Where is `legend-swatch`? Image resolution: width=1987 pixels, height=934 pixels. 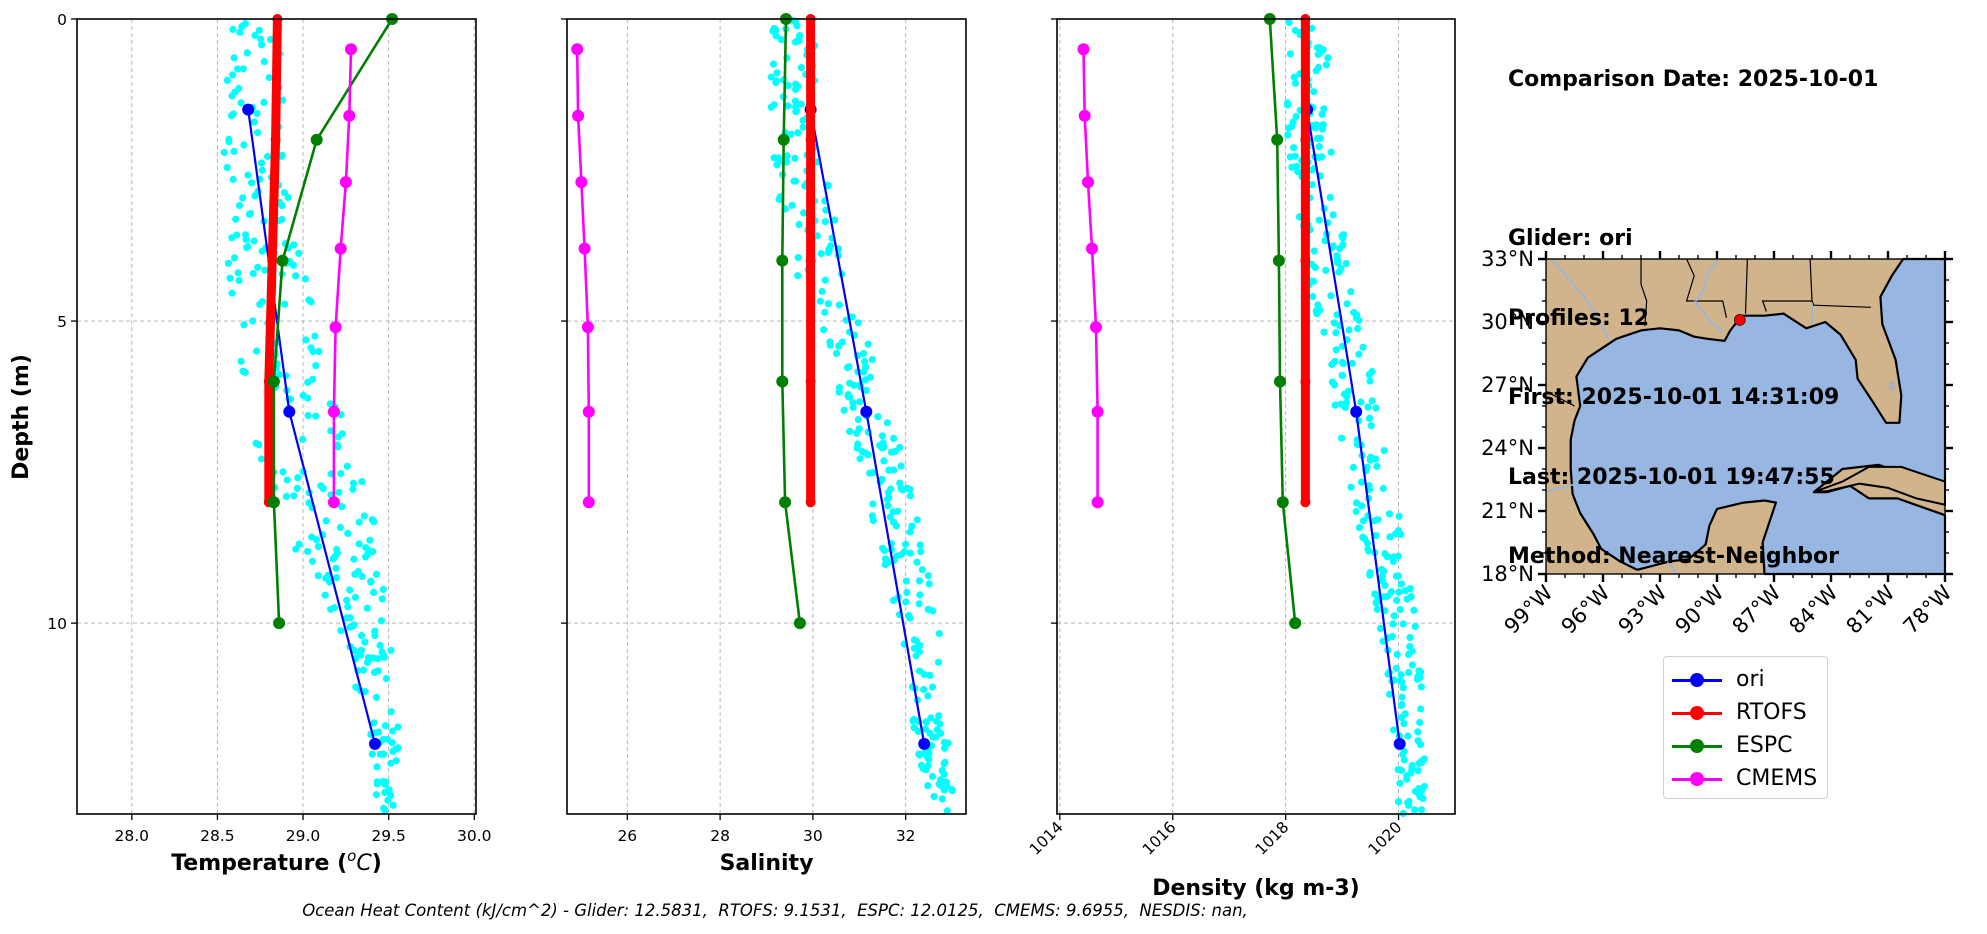
legend-swatch is located at coordinates (1697, 680).